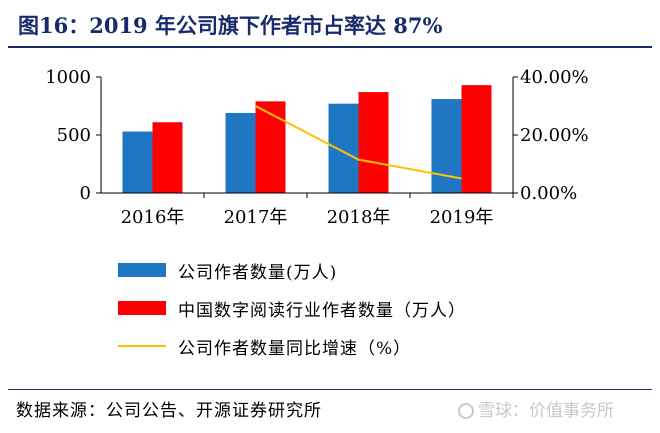 Image resolution: width=660 pixels, height=433 pixels. What do you see at coordinates (169, 411) in the screenshot?
I see `source-note: 数据来源：公司公告、开源证券研究所` at bounding box center [169, 411].